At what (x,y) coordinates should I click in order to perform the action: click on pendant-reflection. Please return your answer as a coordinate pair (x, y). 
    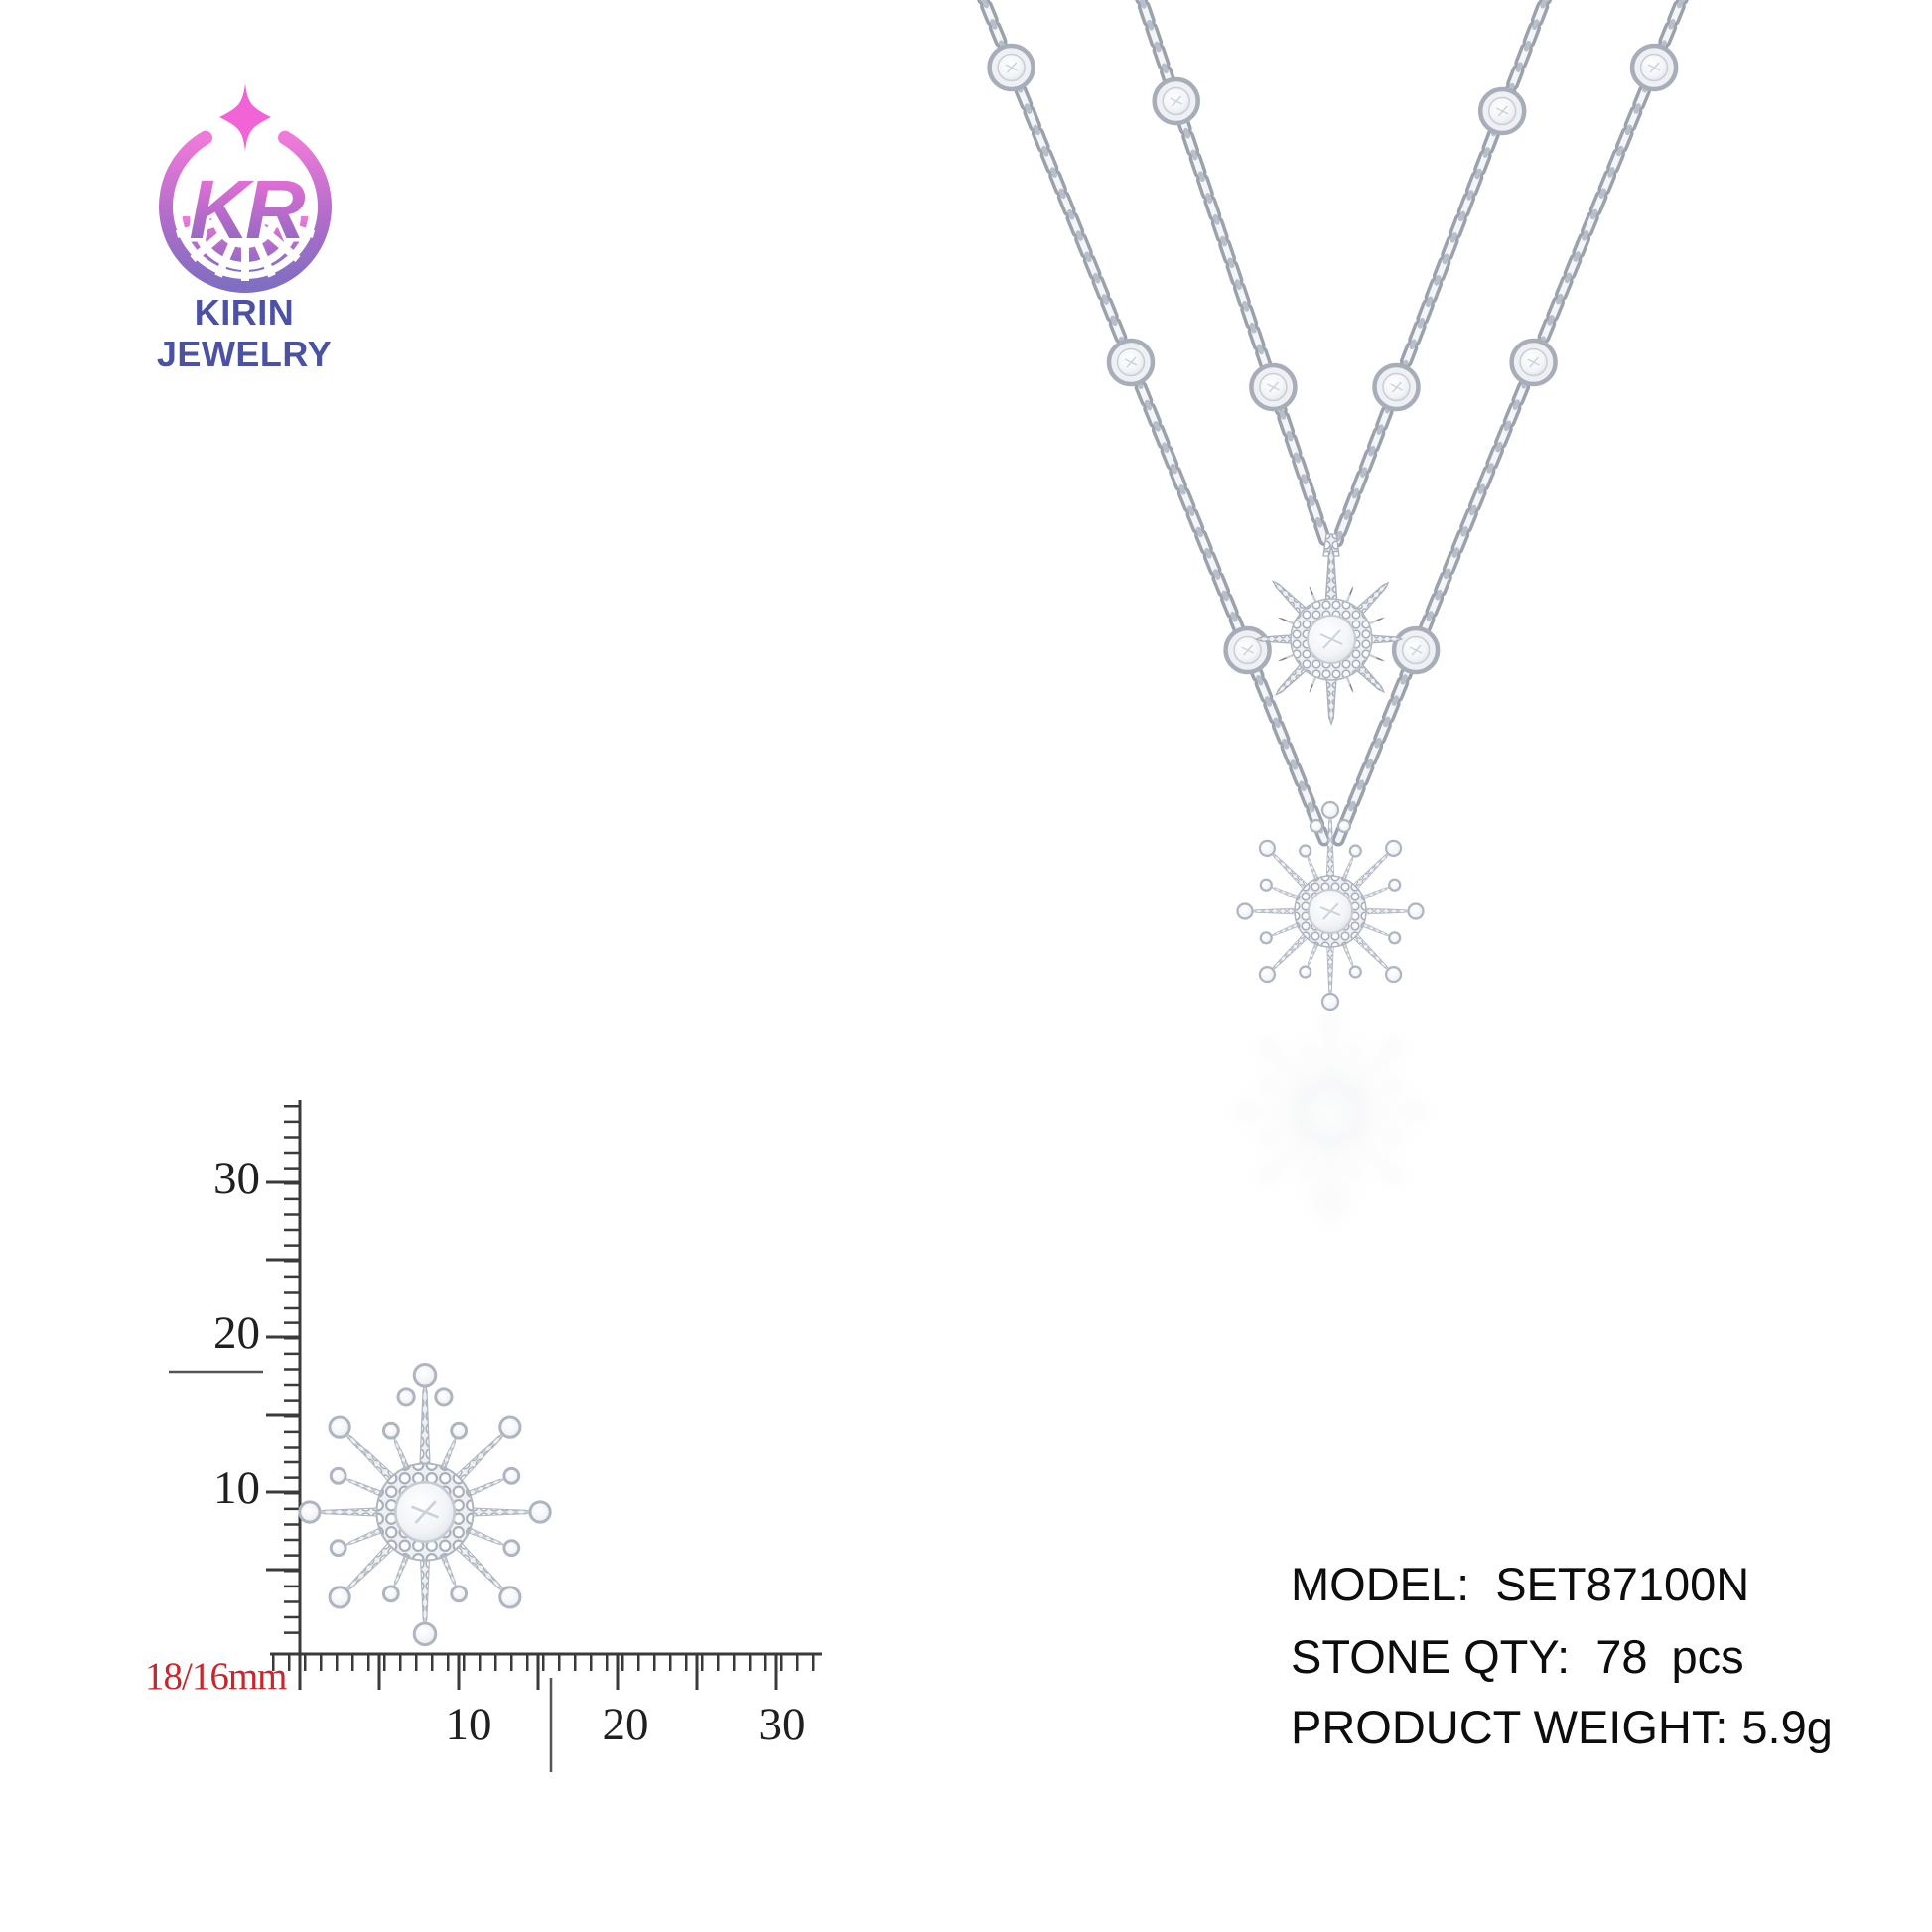
    Looking at the image, I should click on (1331, 1117).